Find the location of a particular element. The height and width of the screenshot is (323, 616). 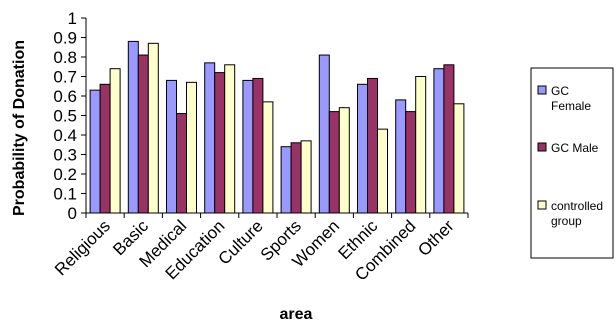

bar-controlled-group-religious is located at coordinates (115, 141).